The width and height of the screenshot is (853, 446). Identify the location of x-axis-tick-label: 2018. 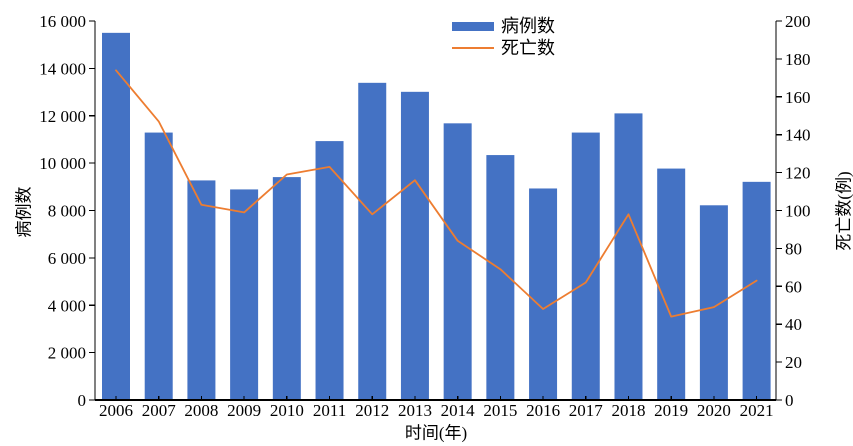
(628, 410).